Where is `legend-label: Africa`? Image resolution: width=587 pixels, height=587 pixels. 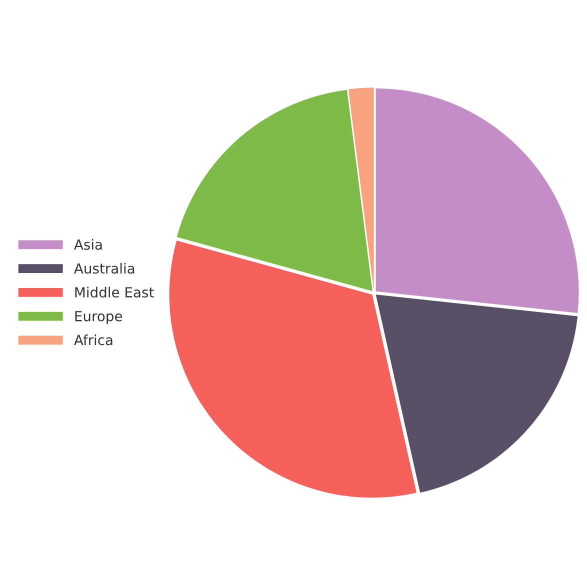
legend-label: Africa is located at coordinates (93, 340).